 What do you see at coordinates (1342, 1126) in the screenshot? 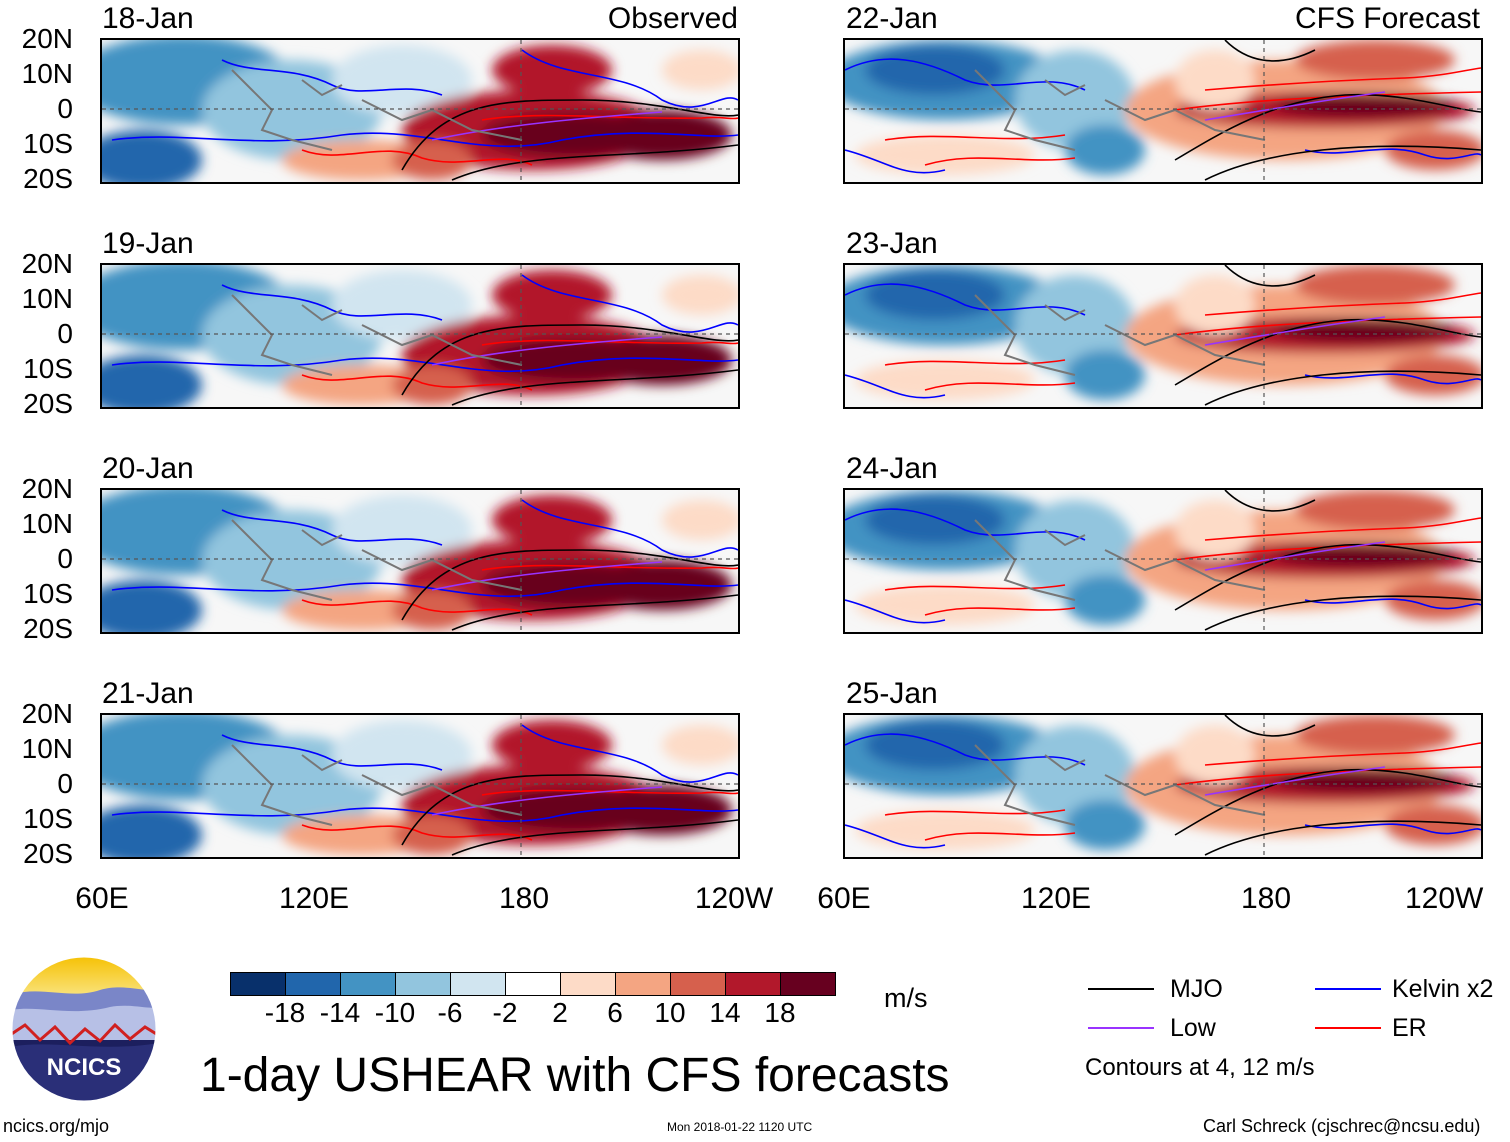
I see `footer-credit: Carl Schreck (cjschrec@ncsu.edu)` at bounding box center [1342, 1126].